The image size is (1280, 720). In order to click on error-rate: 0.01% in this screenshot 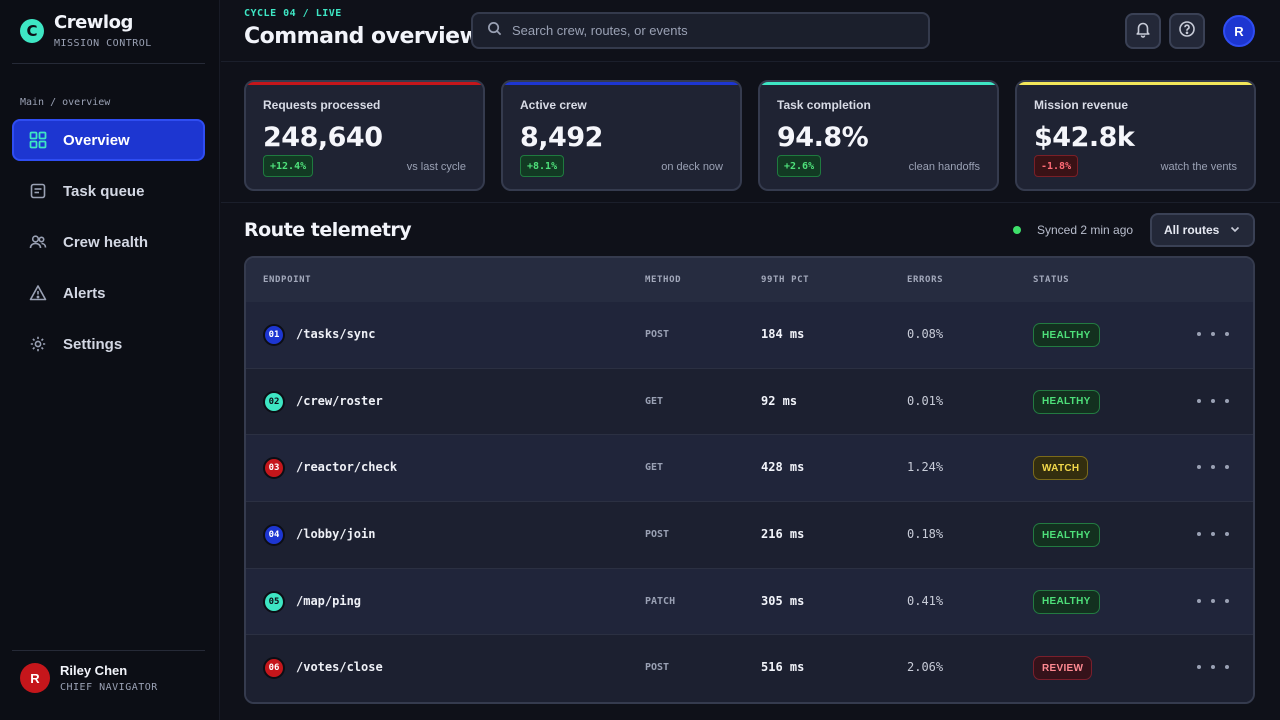, I will do `click(925, 400)`.